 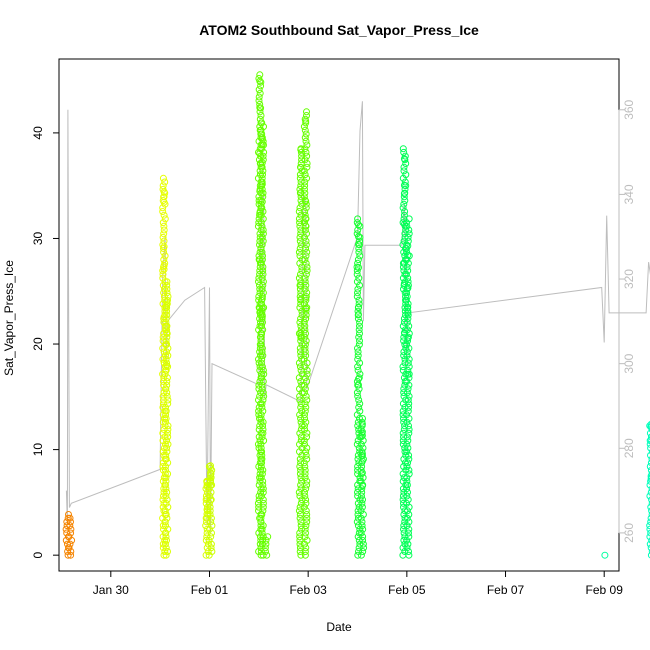 What do you see at coordinates (38, 450) in the screenshot?
I see `y-tick-label: 10` at bounding box center [38, 450].